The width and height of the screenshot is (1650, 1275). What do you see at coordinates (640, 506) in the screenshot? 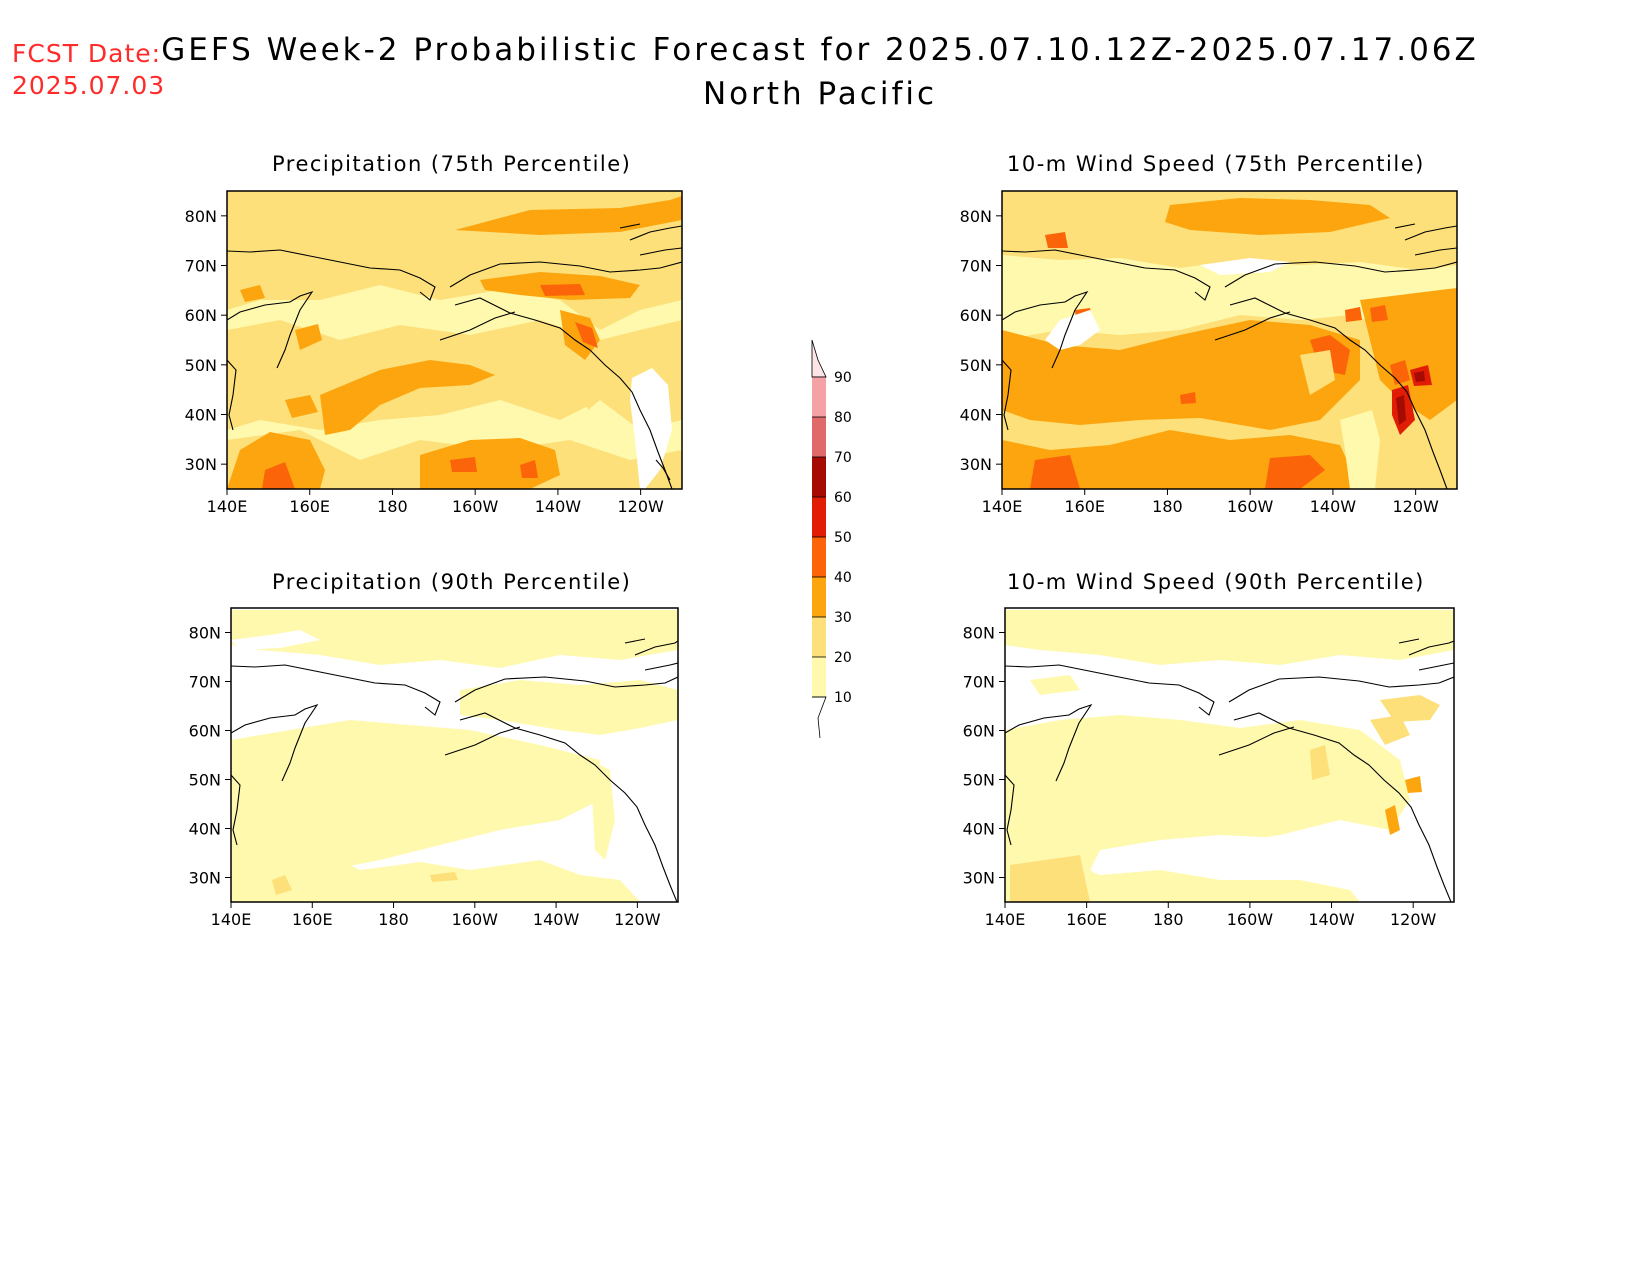
I see `precip75-lon-label: 120W` at bounding box center [640, 506].